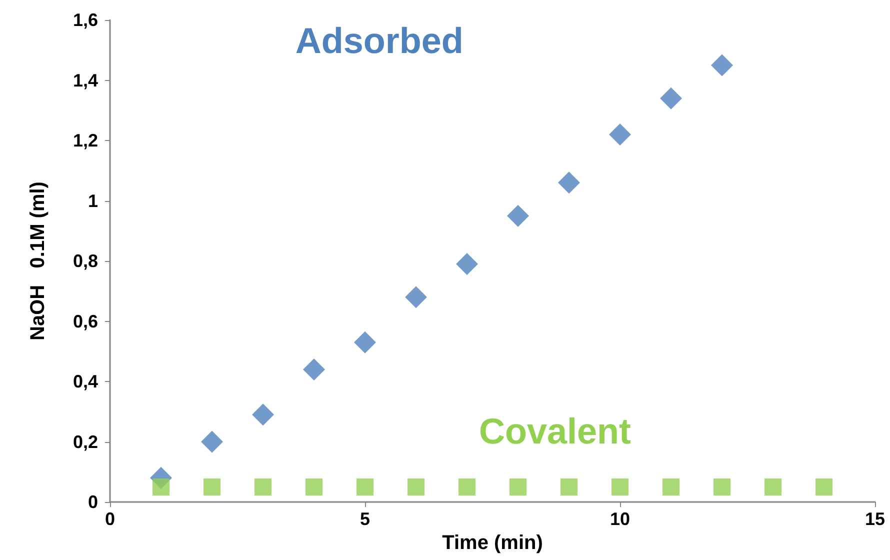 This screenshot has height=560, width=890. I want to click on y-tick-label: 0, so click(93, 502).